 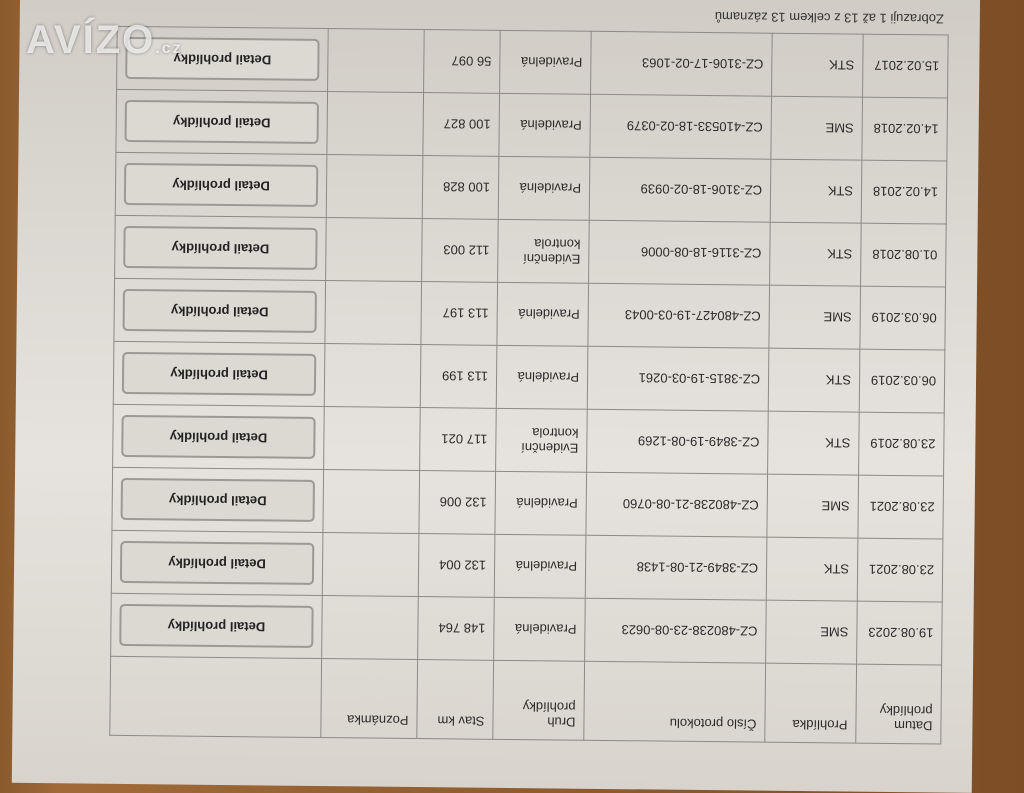 I want to click on header-kind: Druh prohlídky, so click(x=538, y=700).